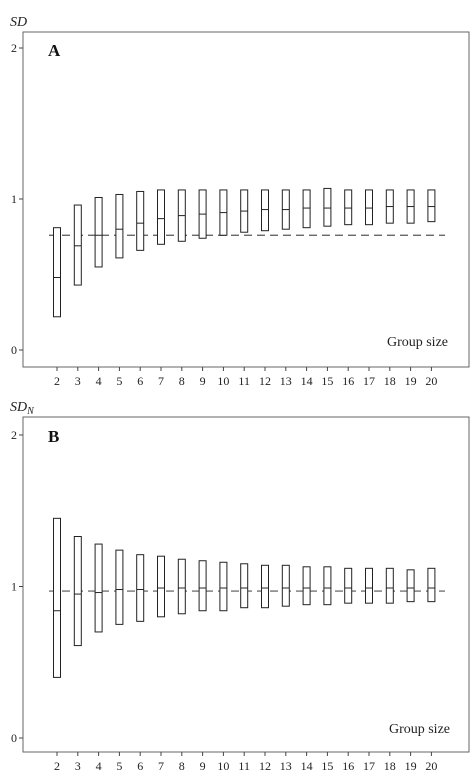 The height and width of the screenshot is (784, 474). What do you see at coordinates (53, 436) in the screenshot?
I see `panel-letter: B` at bounding box center [53, 436].